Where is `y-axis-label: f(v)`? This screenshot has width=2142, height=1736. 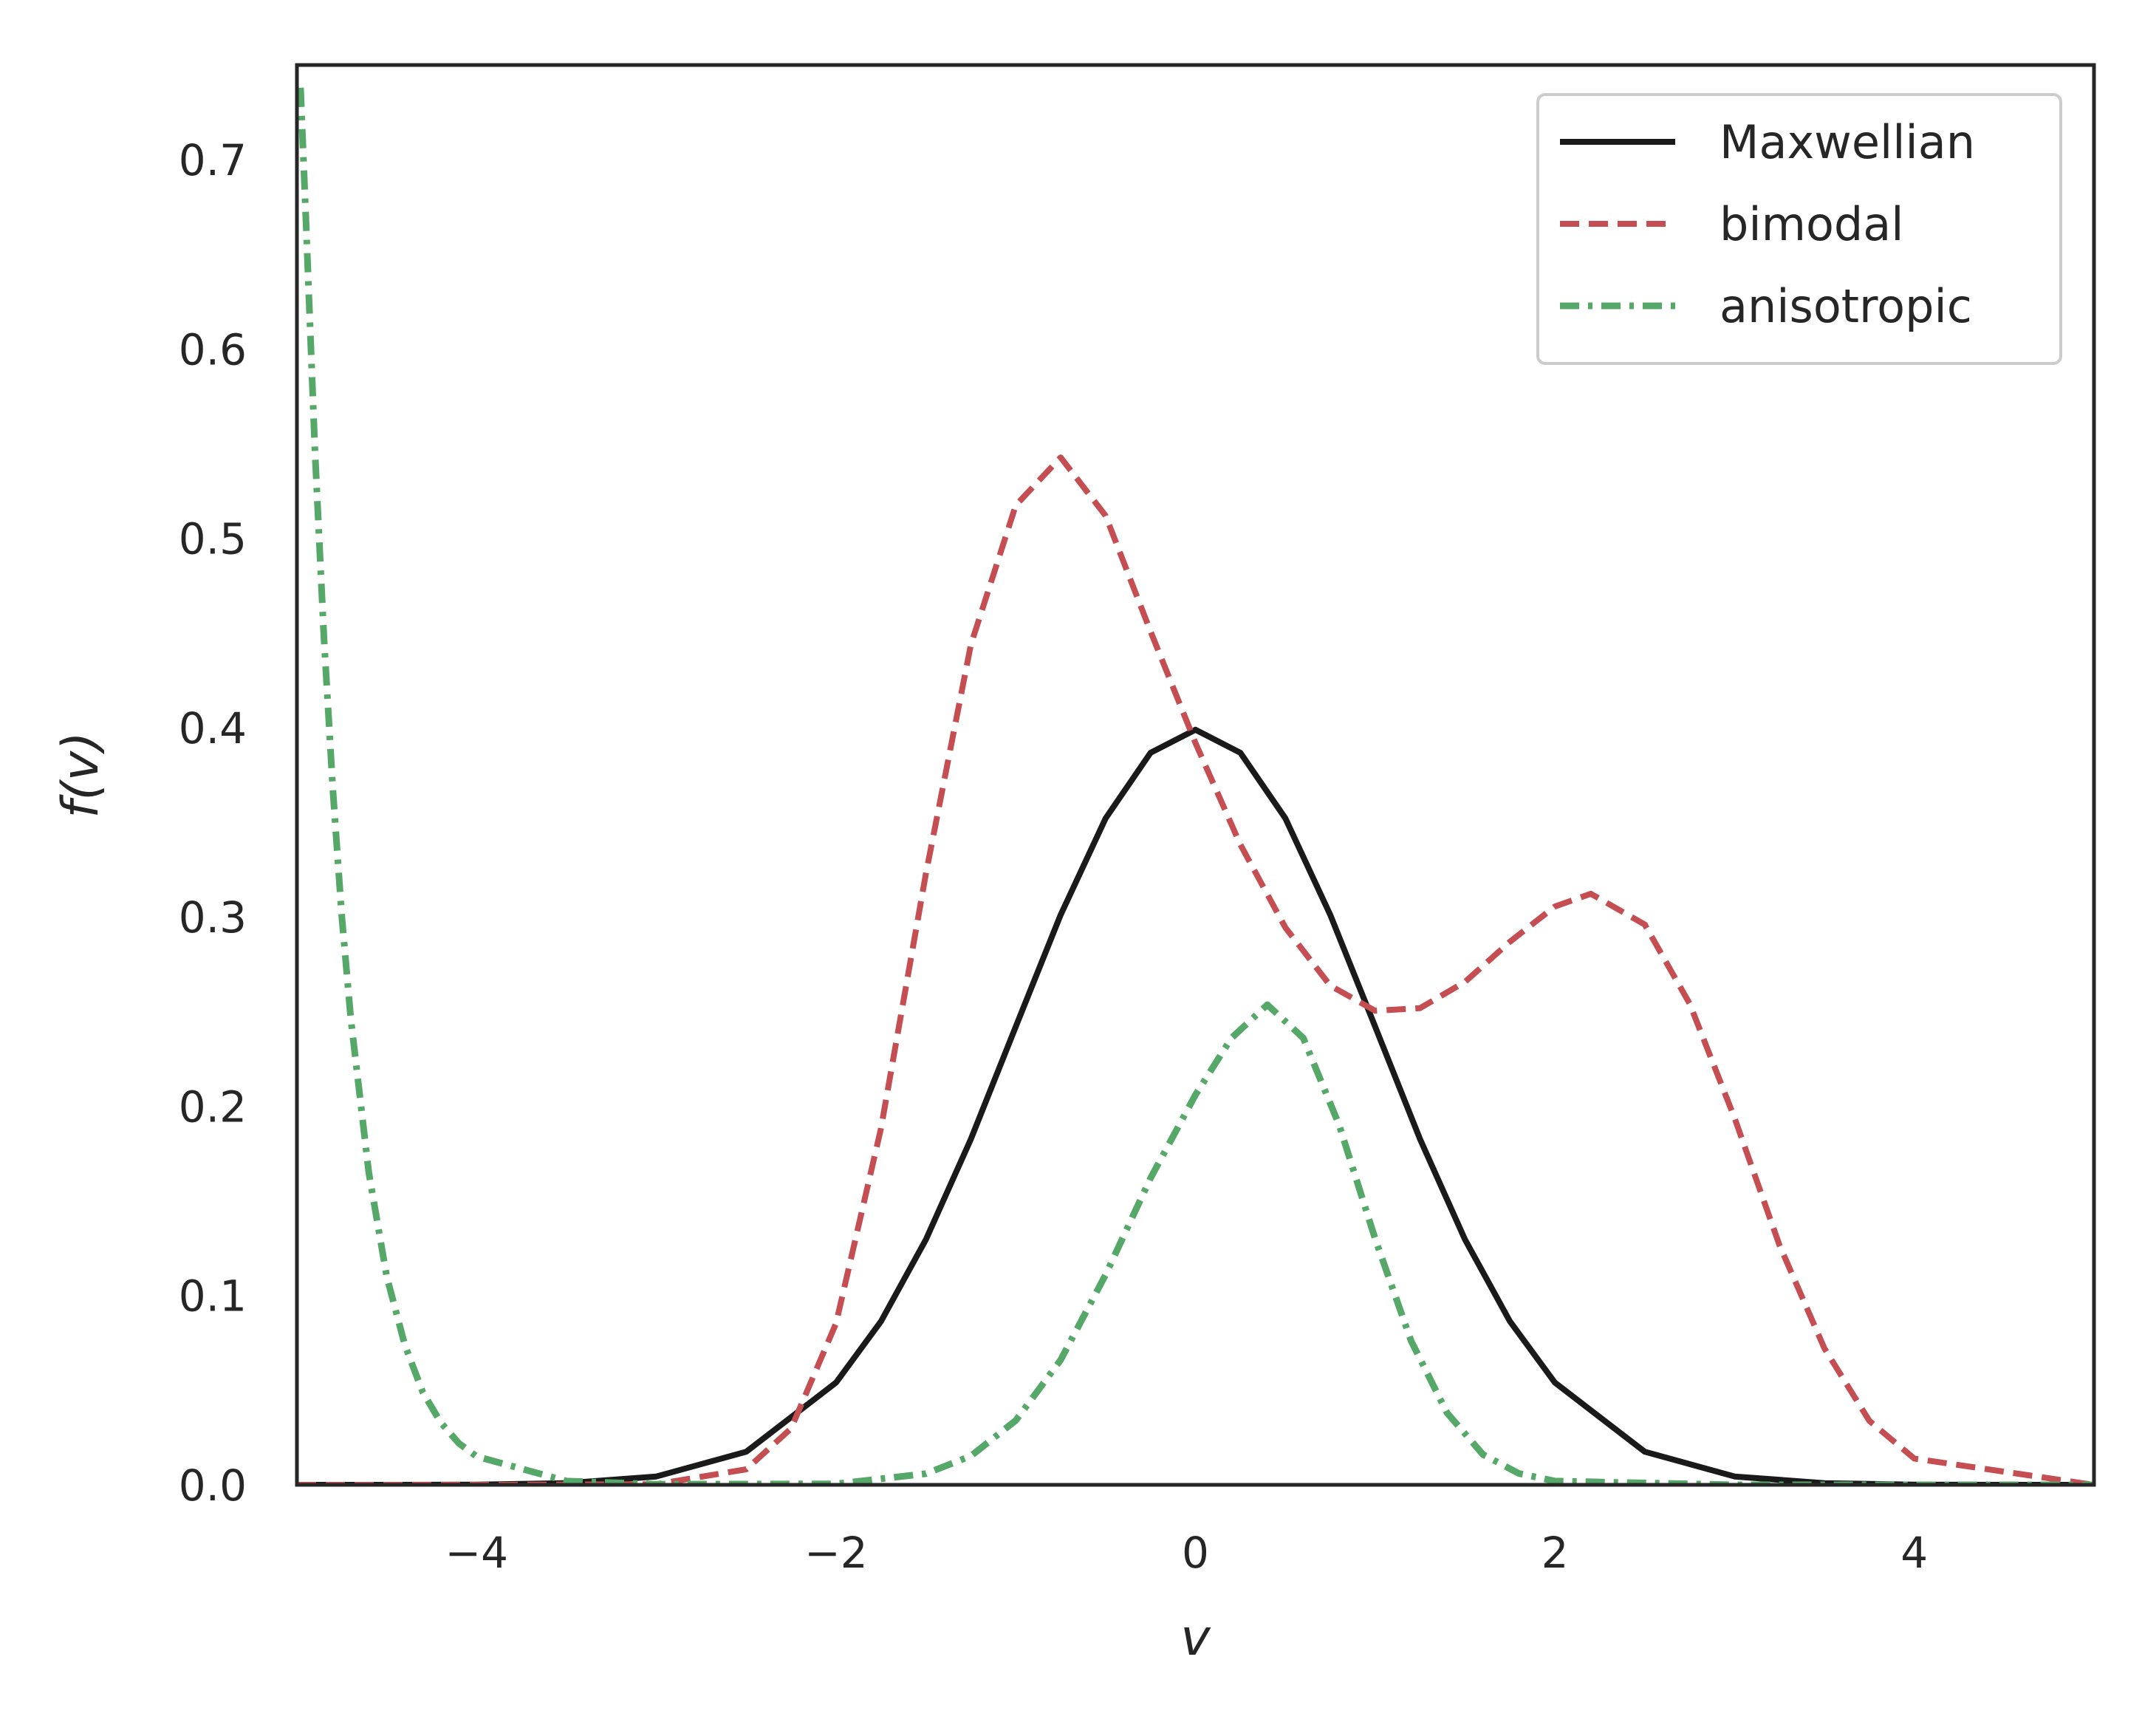
y-axis-label: f(v) is located at coordinates (81, 774).